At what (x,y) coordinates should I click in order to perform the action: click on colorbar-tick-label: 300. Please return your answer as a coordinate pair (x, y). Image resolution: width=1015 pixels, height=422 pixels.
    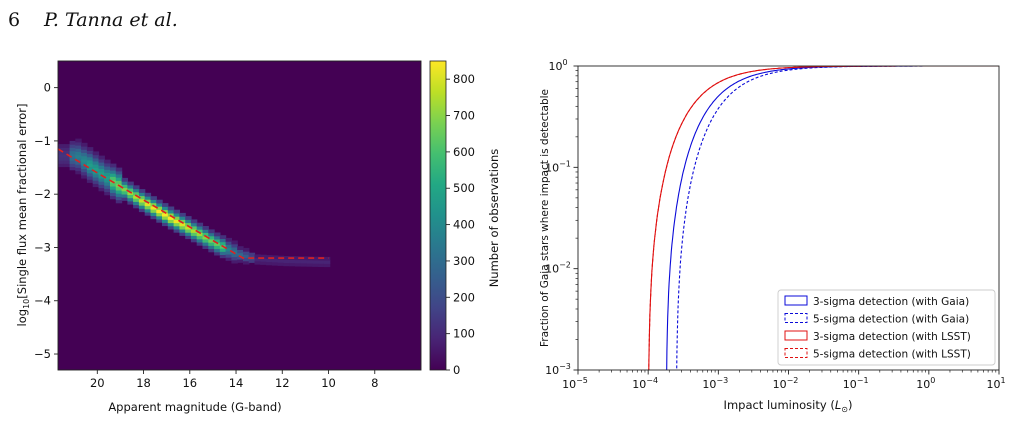
    Looking at the image, I should click on (464, 261).